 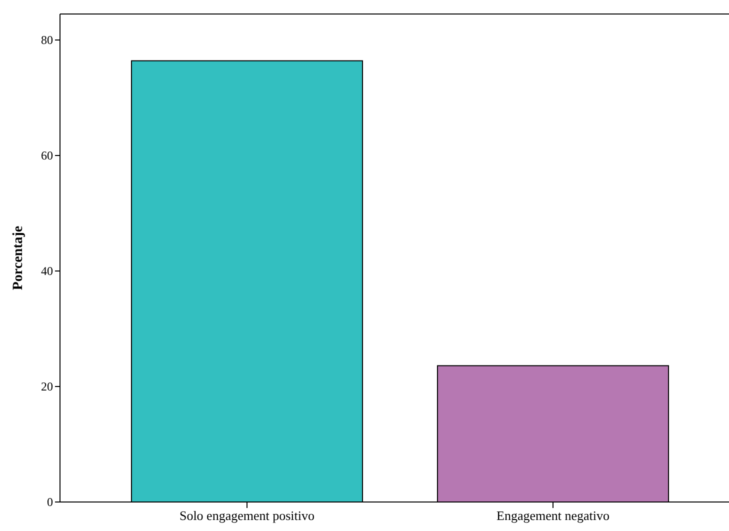 What do you see at coordinates (47, 387) in the screenshot?
I see `y-tick-label: 20` at bounding box center [47, 387].